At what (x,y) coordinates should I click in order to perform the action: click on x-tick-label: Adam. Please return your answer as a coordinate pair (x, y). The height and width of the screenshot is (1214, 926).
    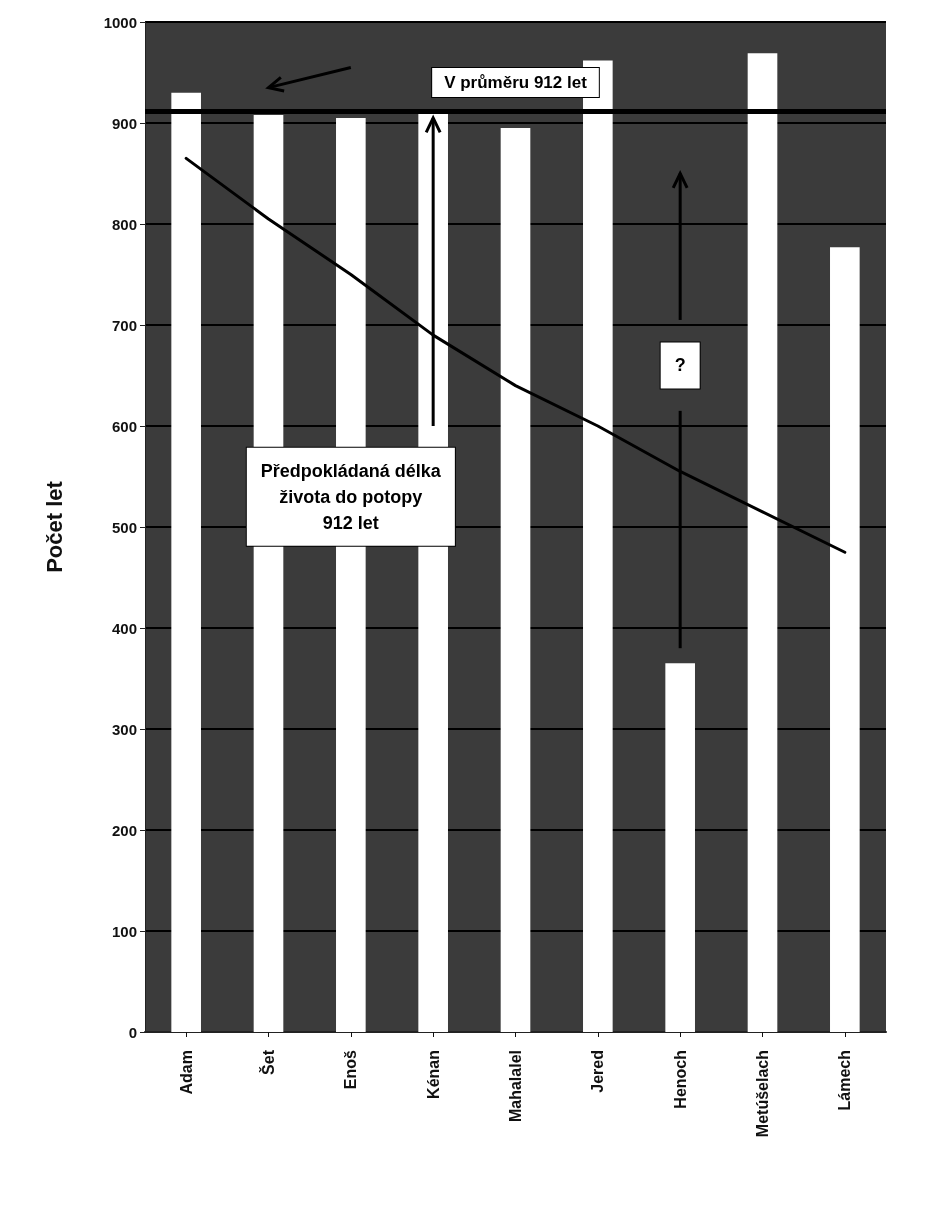
    Looking at the image, I should click on (186, 1072).